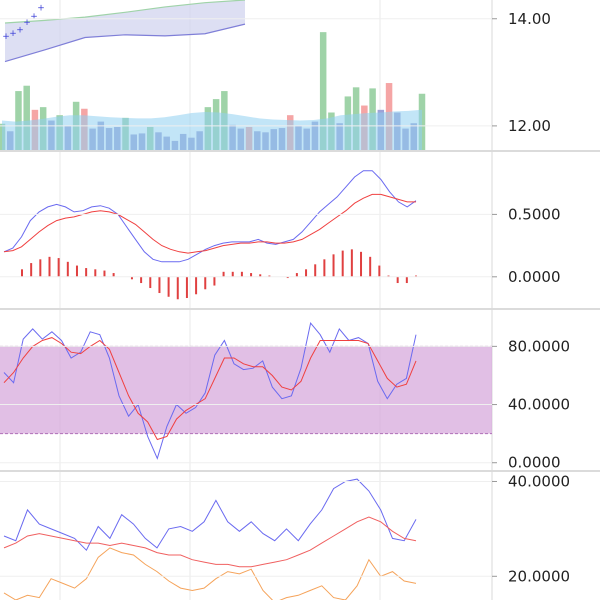 This screenshot has width=600, height=600. Describe the element at coordinates (534, 463) in the screenshot. I see `tick-label-2-2: 0.0000` at that location.